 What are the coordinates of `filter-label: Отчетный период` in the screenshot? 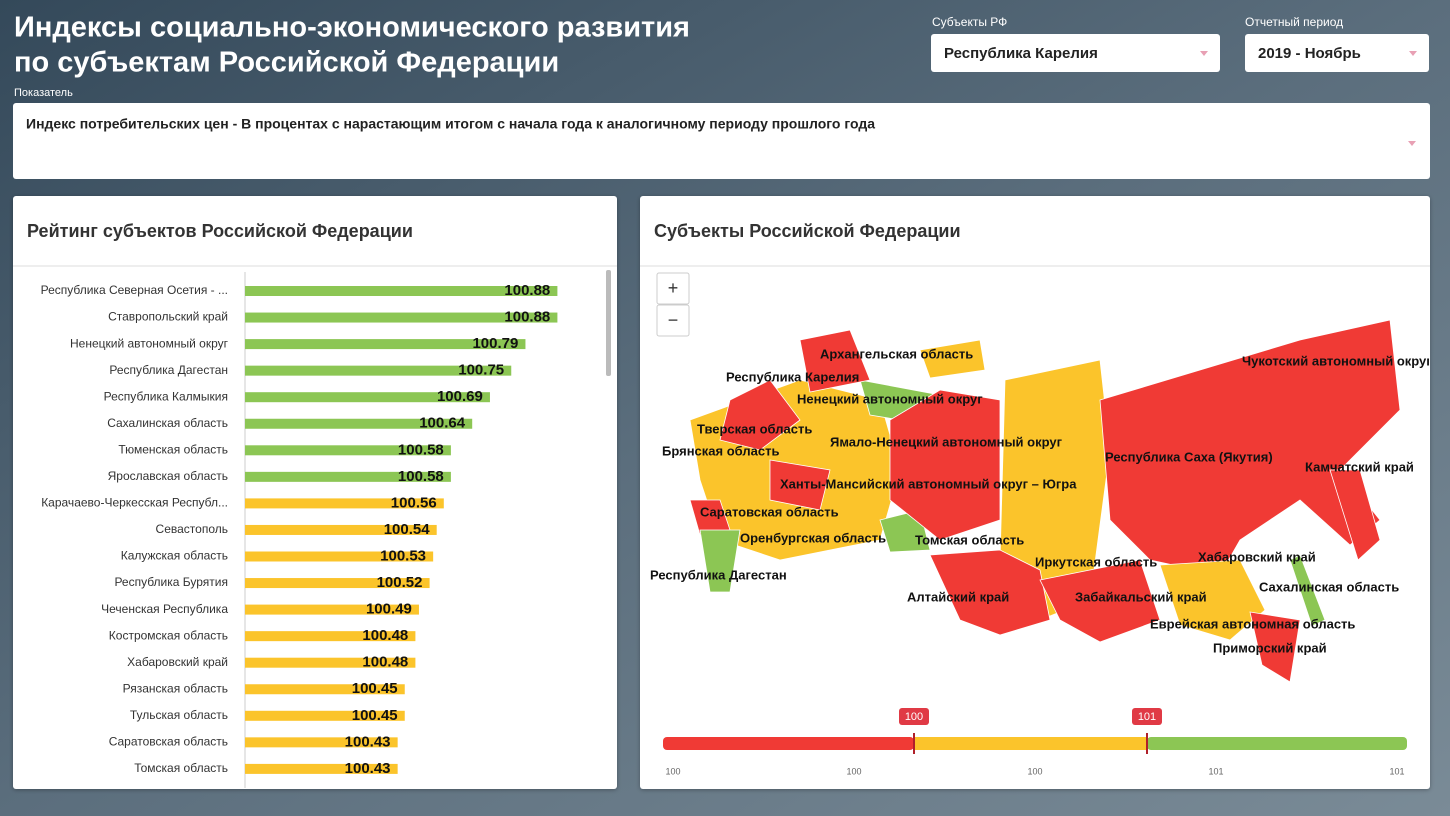 It's located at (1294, 22).